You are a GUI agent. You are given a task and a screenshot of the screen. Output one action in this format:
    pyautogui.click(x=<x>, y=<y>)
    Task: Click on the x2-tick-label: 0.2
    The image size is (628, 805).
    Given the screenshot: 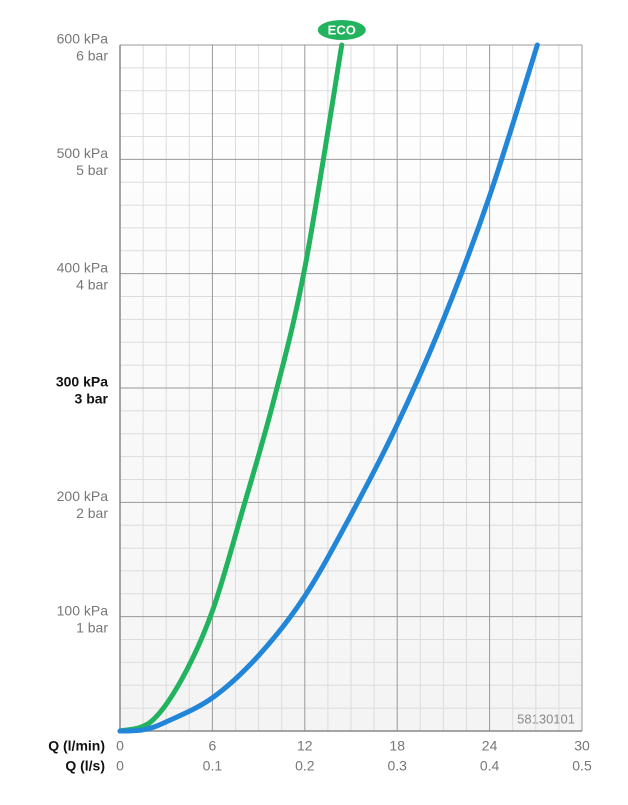 What is the action you would take?
    pyautogui.click(x=305, y=766)
    